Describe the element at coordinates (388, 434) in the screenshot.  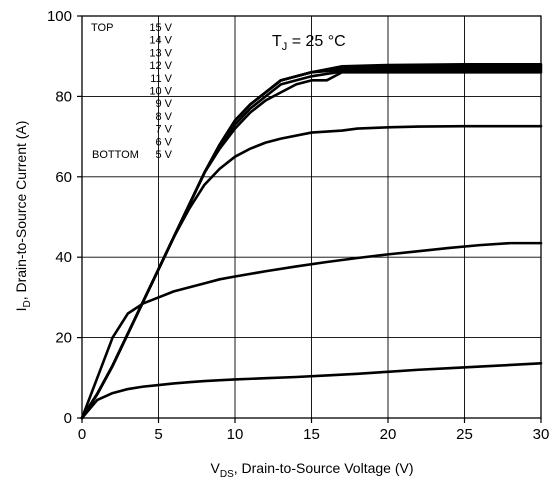
I see `x-tick-label: 20` at that location.